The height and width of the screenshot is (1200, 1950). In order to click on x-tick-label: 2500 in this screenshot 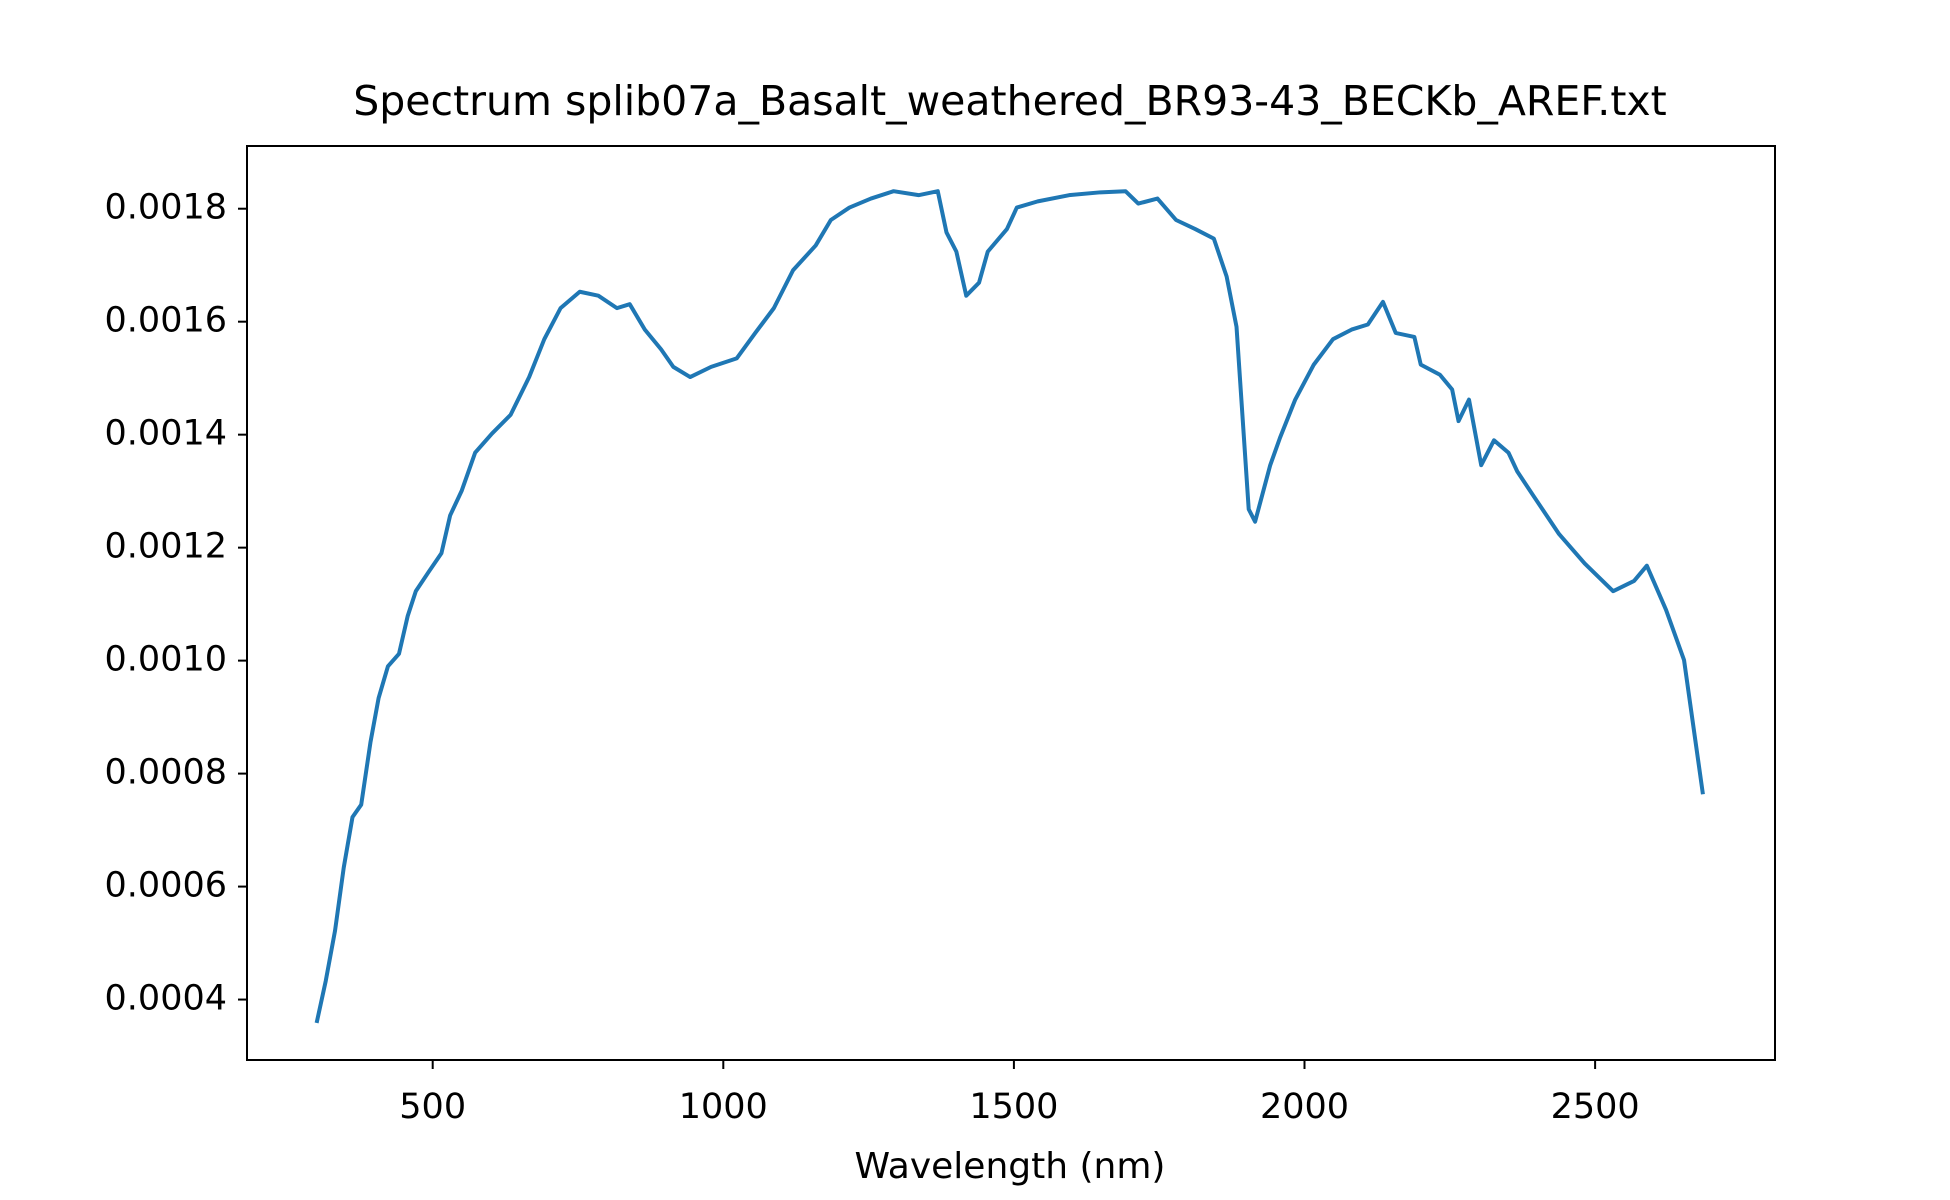, I will do `click(1595, 1107)`.